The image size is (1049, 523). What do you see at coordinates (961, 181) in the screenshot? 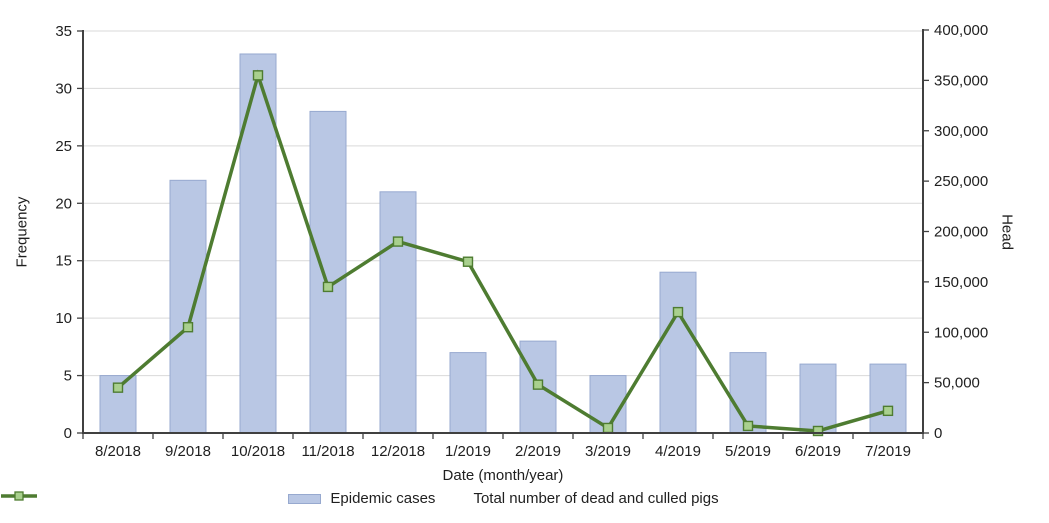
I see `right-tick-label: 250,000` at bounding box center [961, 181].